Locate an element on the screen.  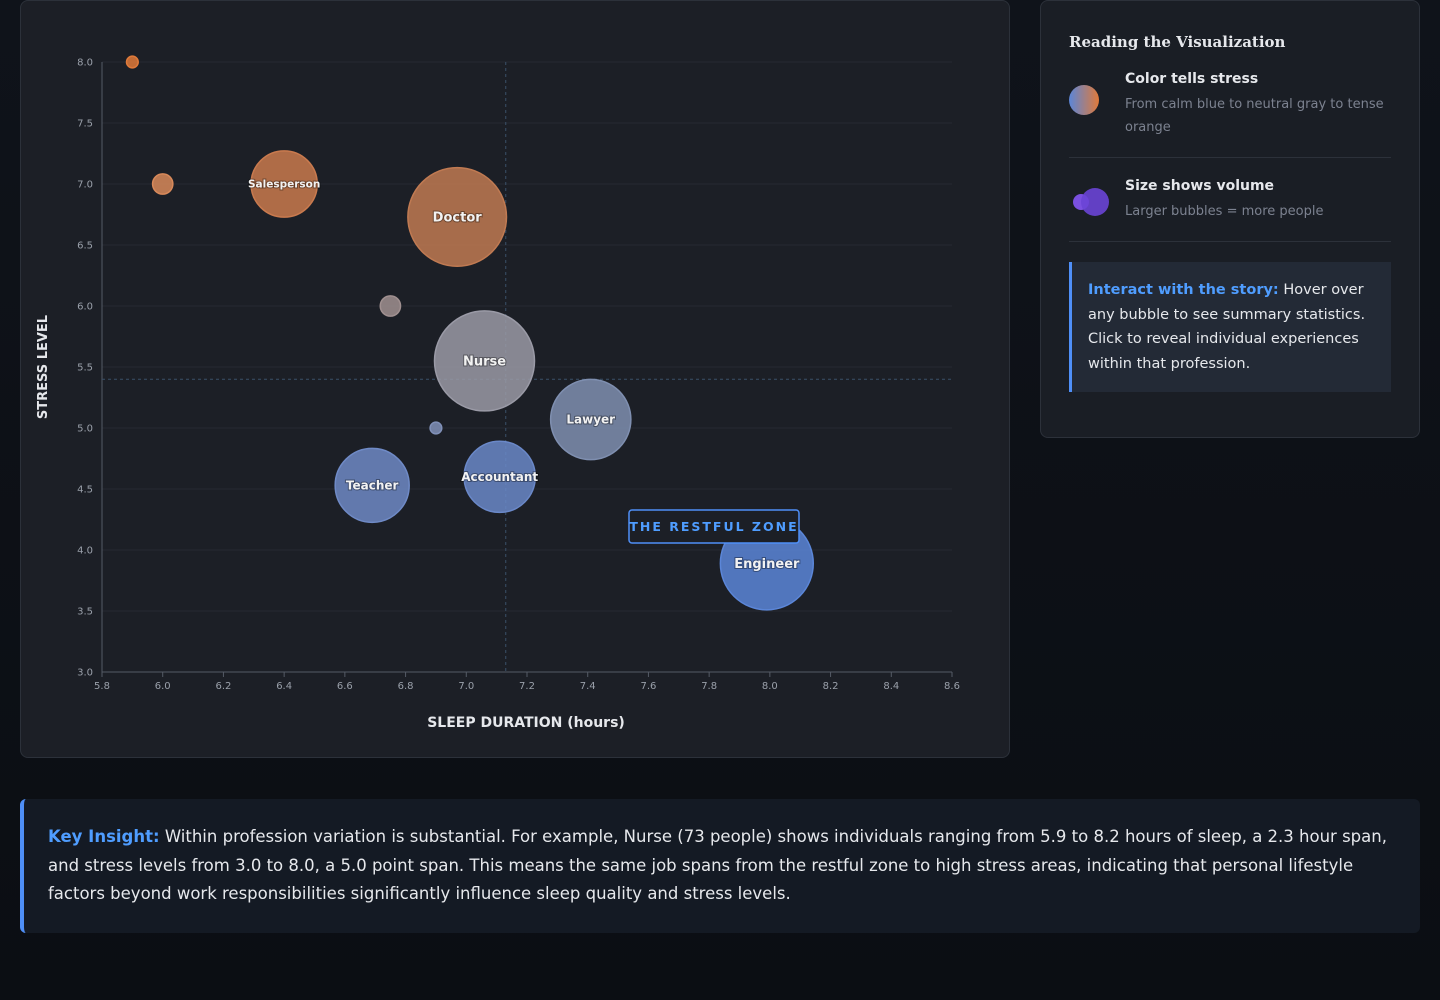
y-tick-label: 7.5 is located at coordinates (85, 124).